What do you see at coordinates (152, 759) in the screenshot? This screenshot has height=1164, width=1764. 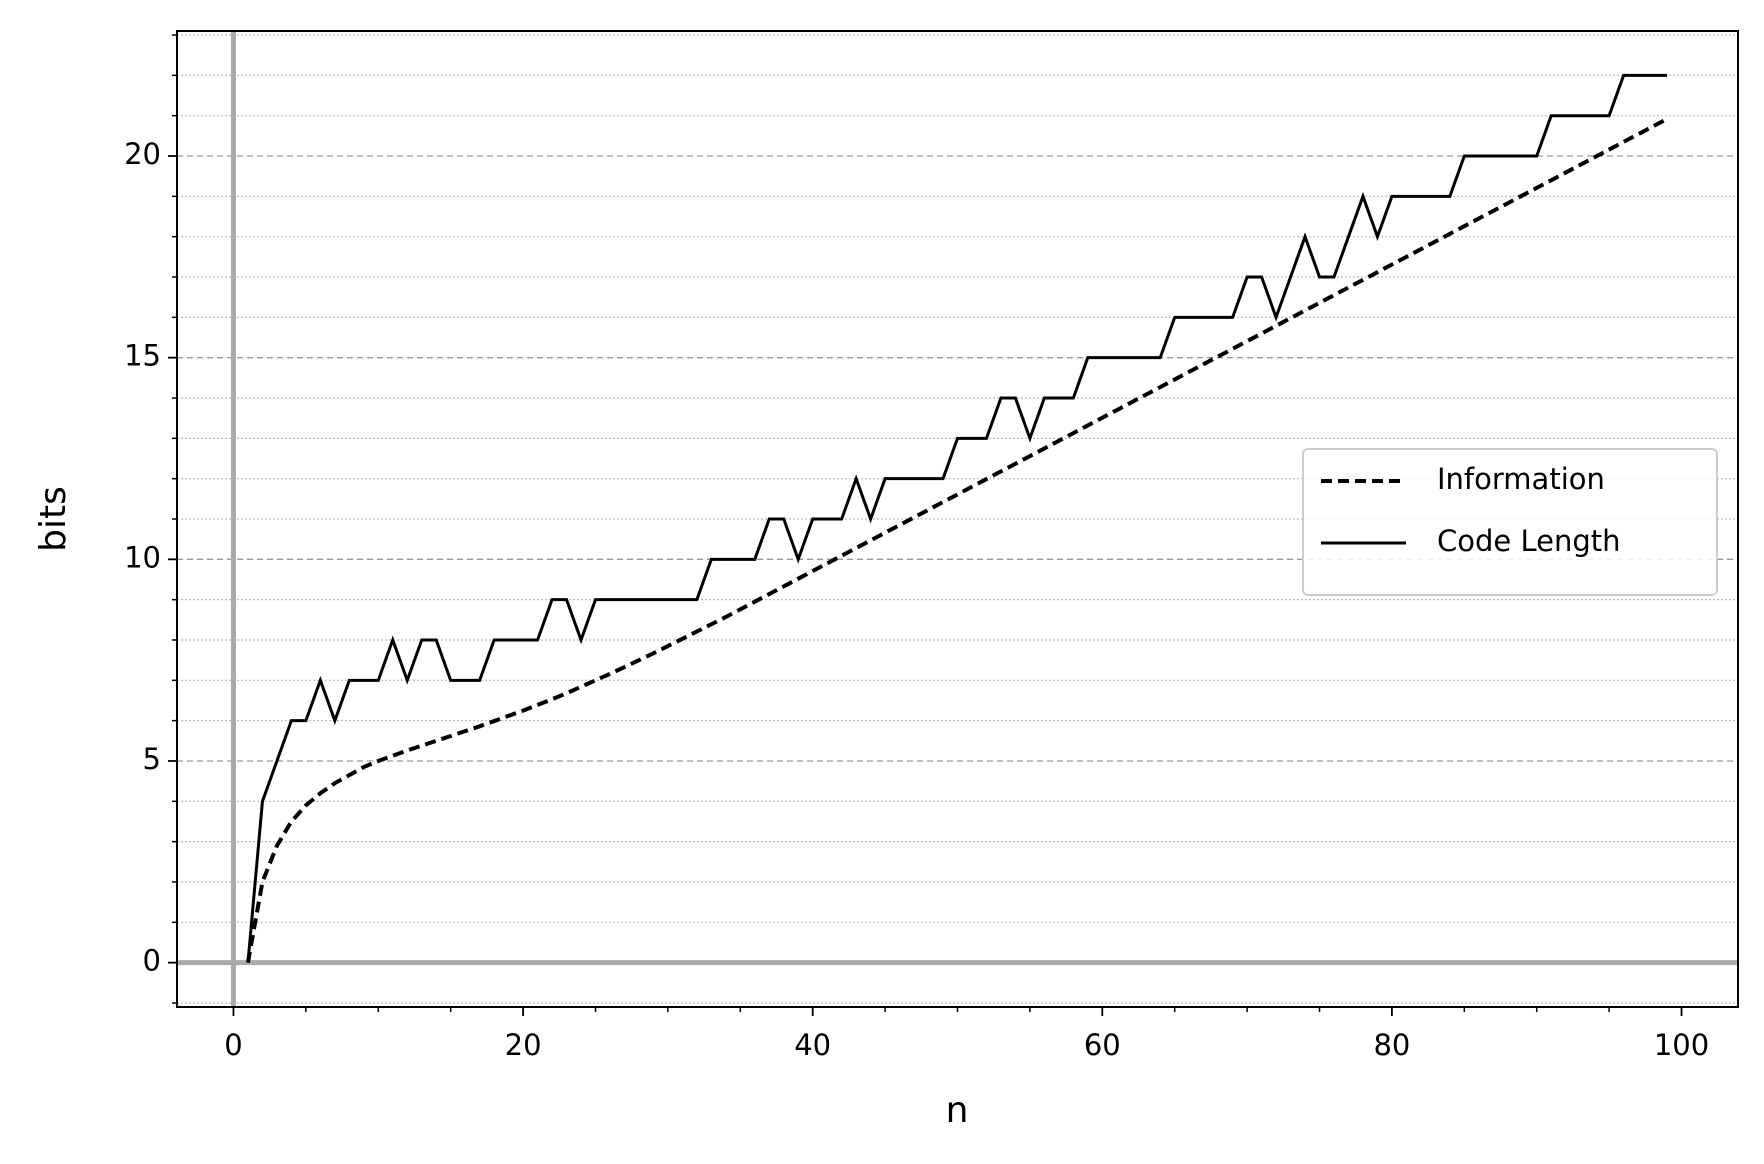 I see `y-tick-label: 5` at bounding box center [152, 759].